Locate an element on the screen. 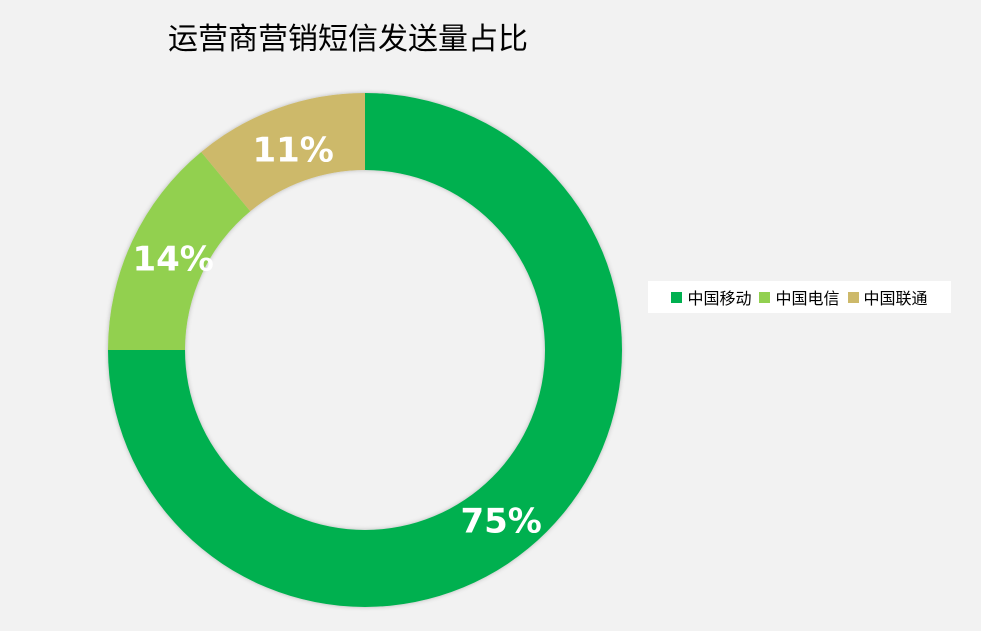 The width and height of the screenshot is (981, 631). slice-label-1: 14% is located at coordinates (172, 260).